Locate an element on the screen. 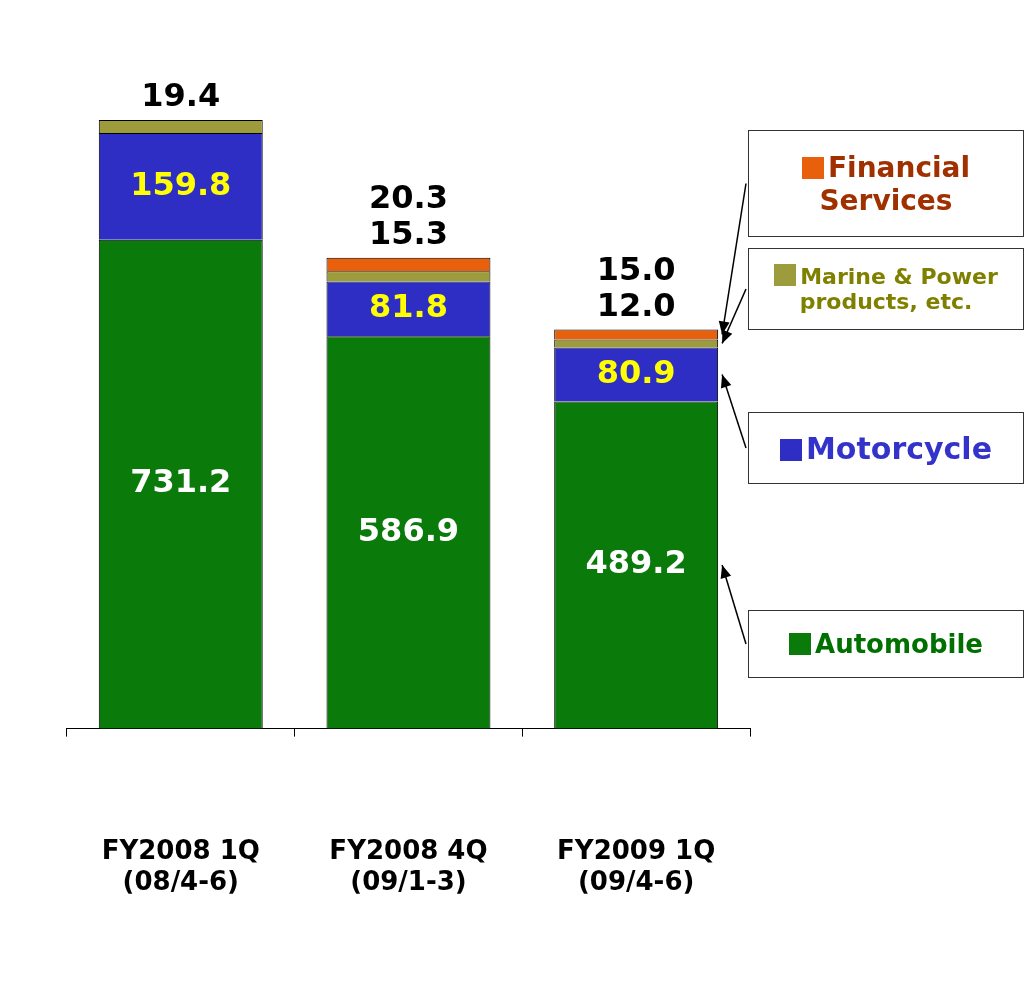  legend-label: Financial Services is located at coordinates (895, 183).